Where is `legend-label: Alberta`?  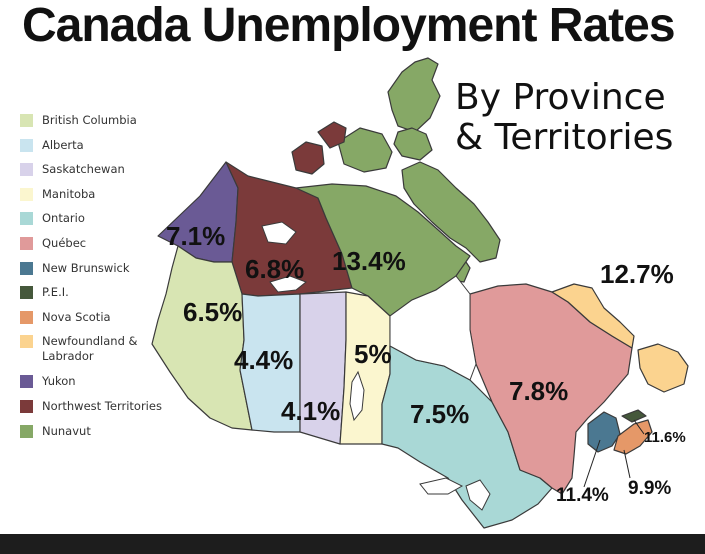 legend-label: Alberta is located at coordinates (63, 144).